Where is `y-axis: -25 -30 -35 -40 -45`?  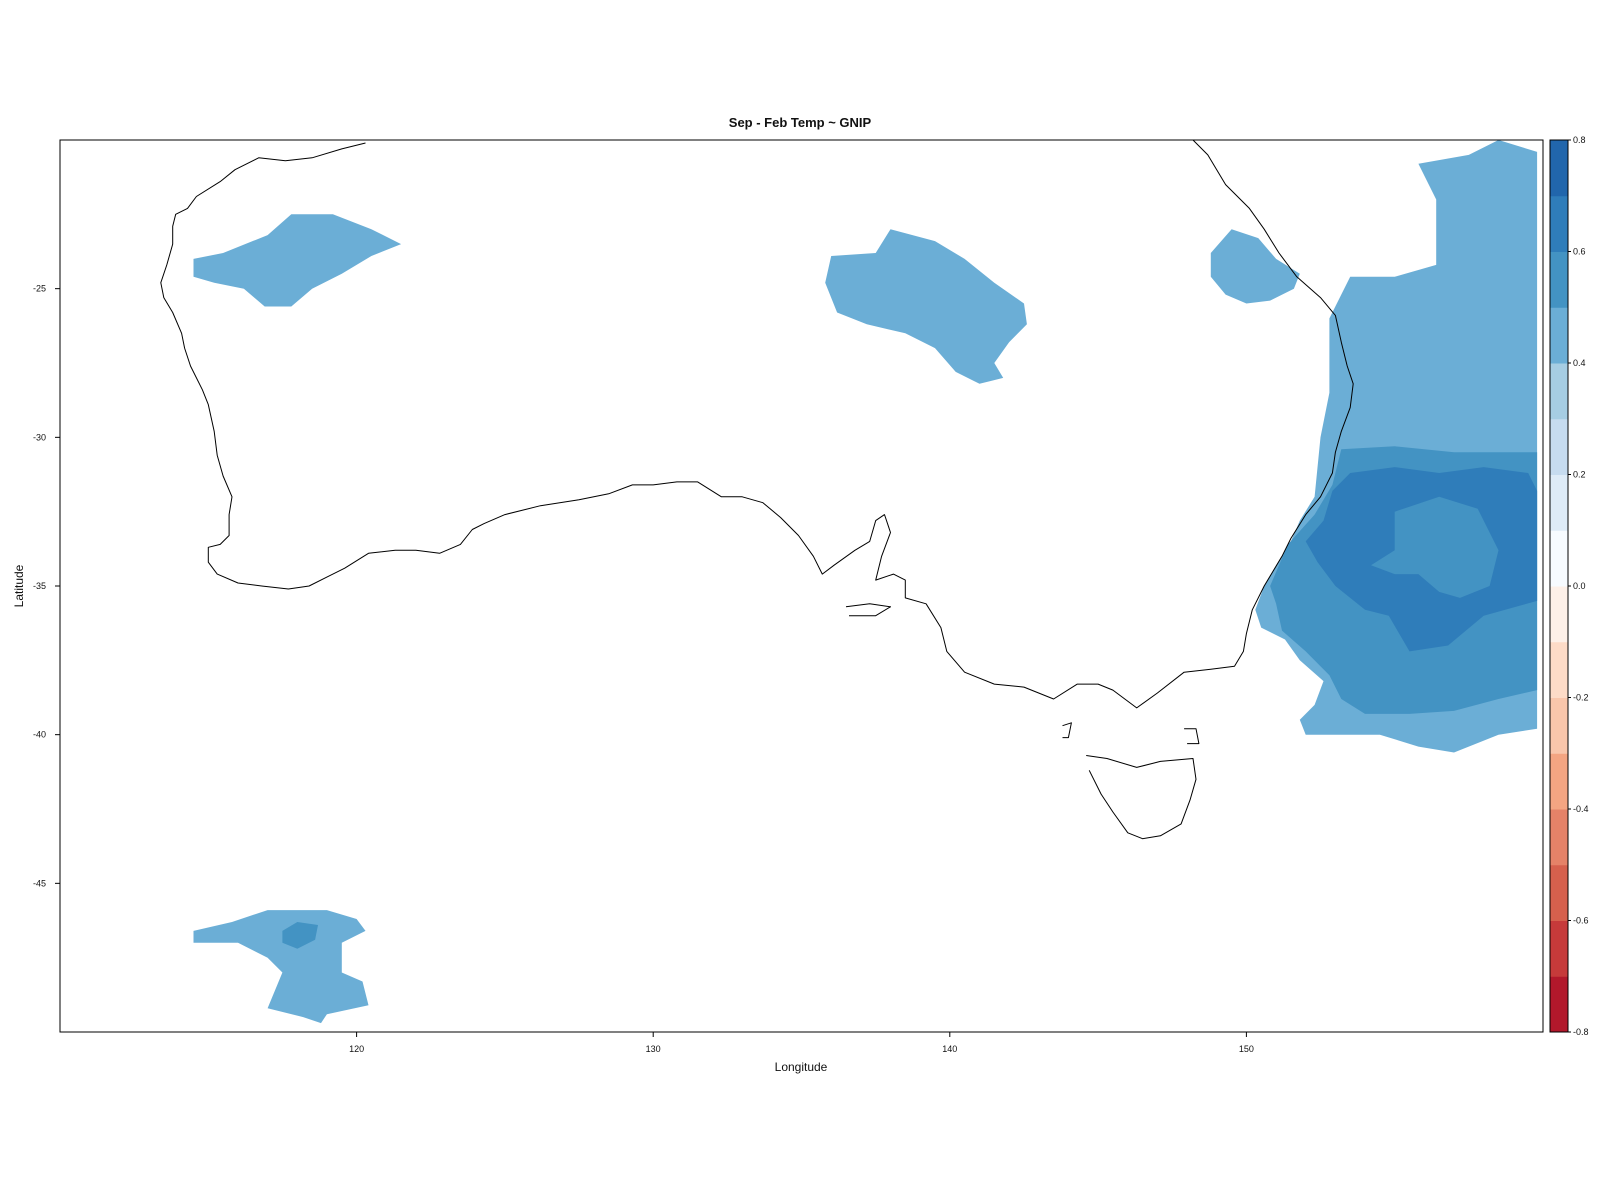 y-axis: -25 -30 -35 -40 -45 is located at coordinates (46, 586).